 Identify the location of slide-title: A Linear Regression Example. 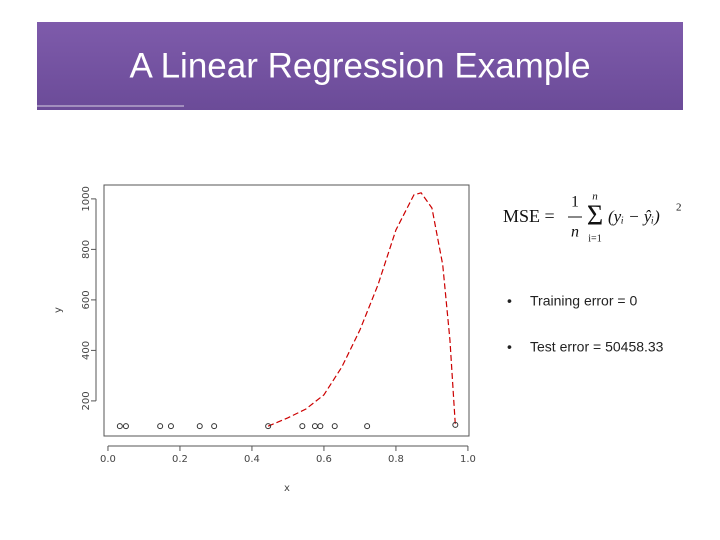
(359, 65).